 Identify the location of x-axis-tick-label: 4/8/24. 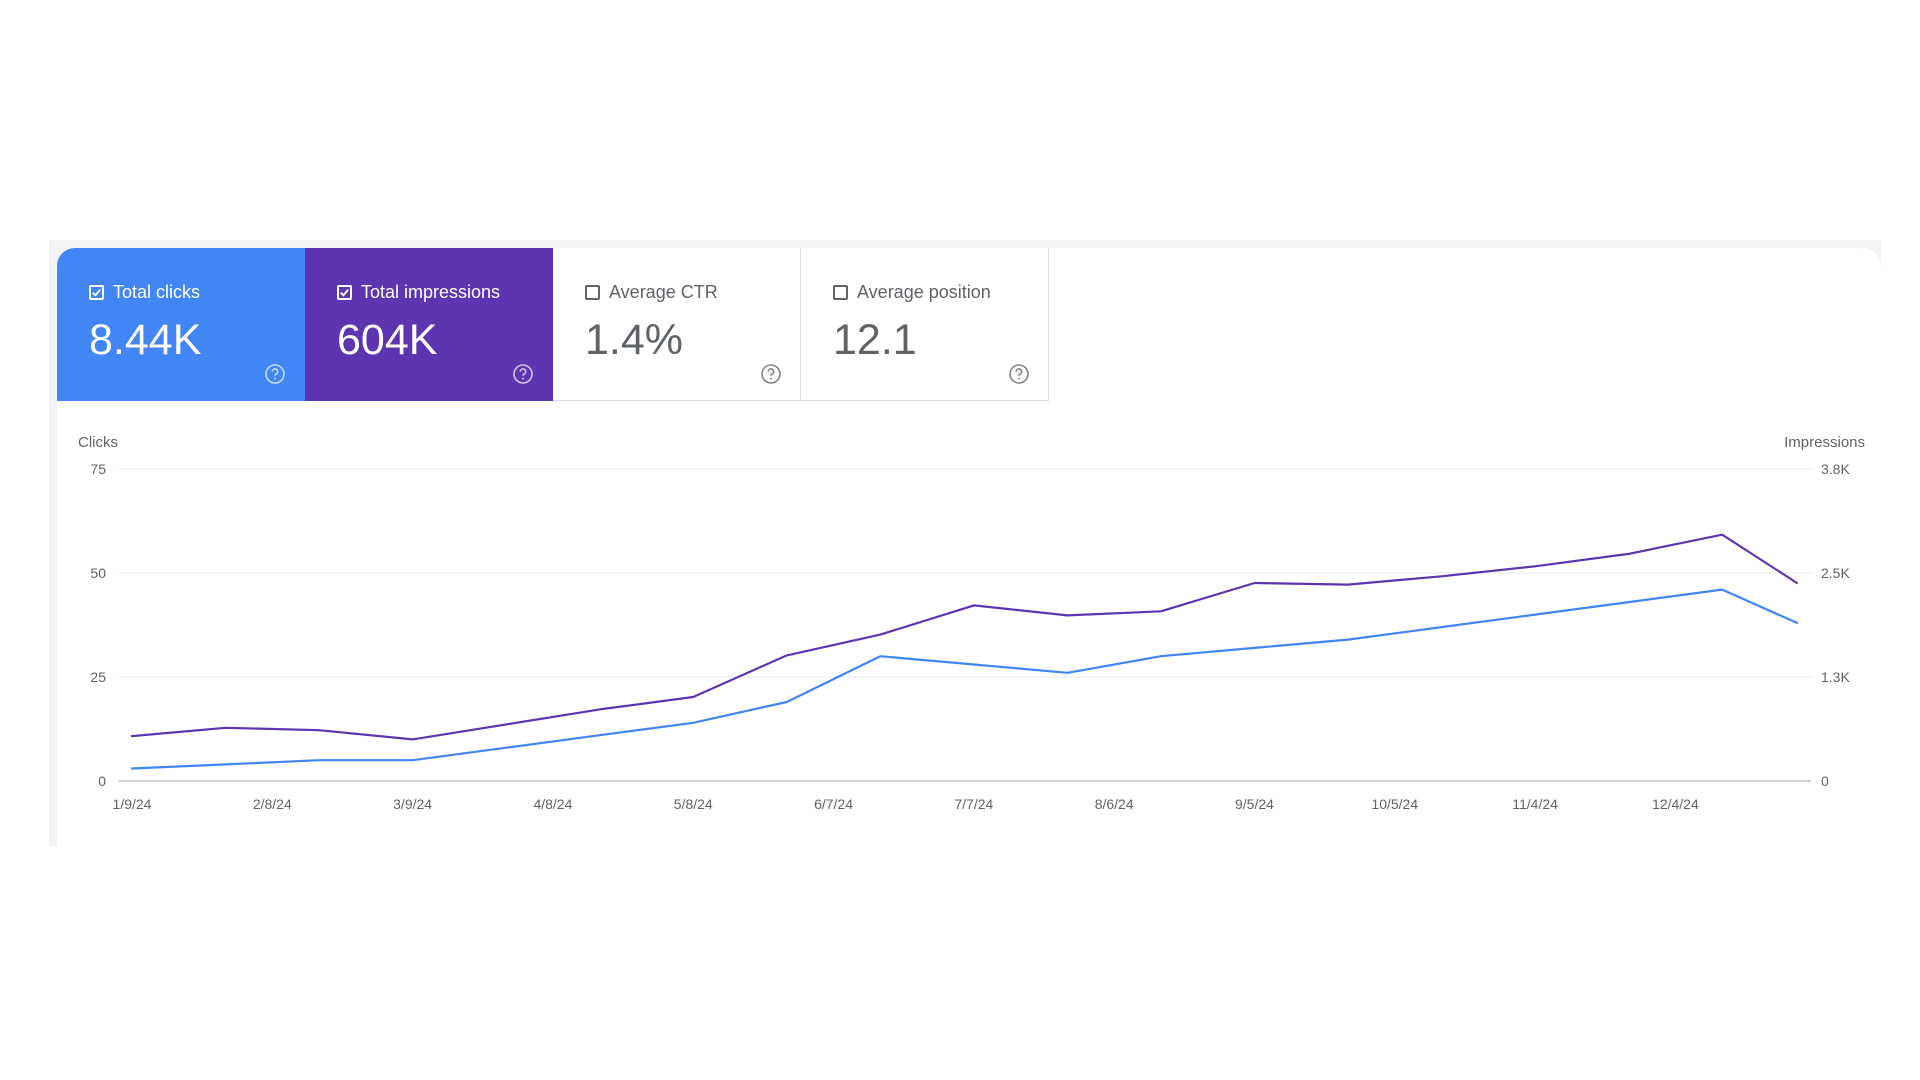
(552, 804).